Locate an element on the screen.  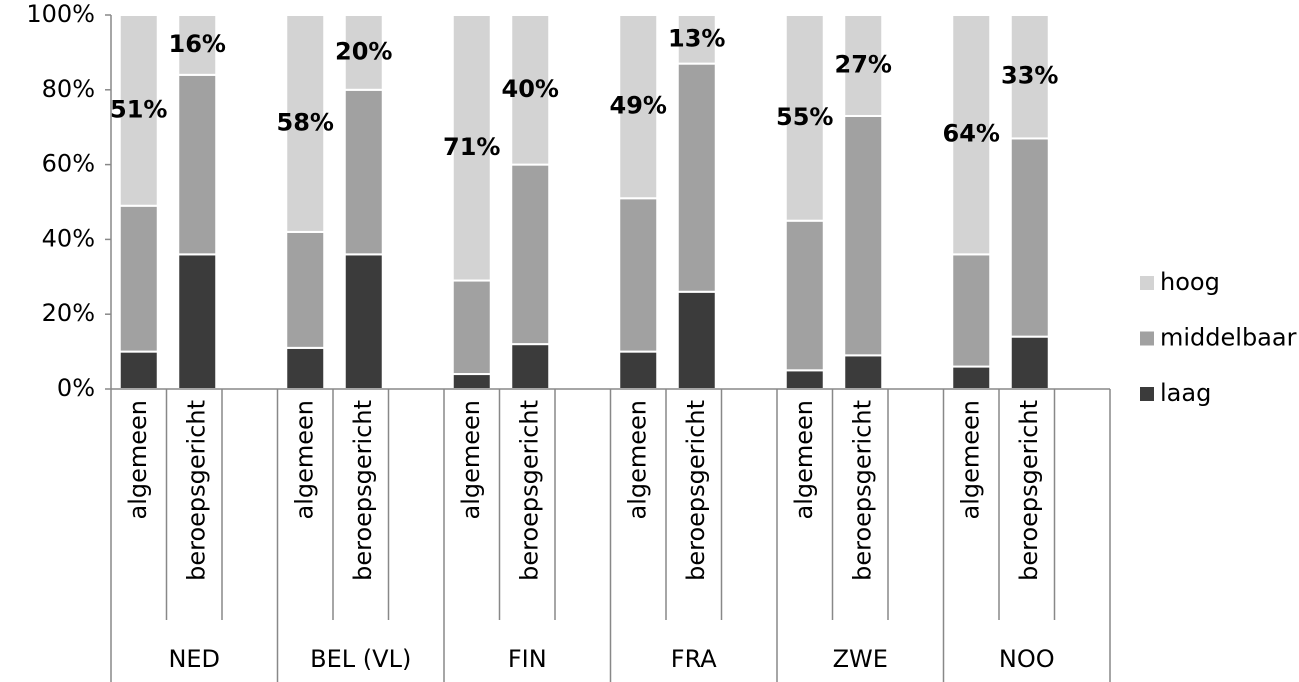
legend-label: middelbaar is located at coordinates (1228, 338).